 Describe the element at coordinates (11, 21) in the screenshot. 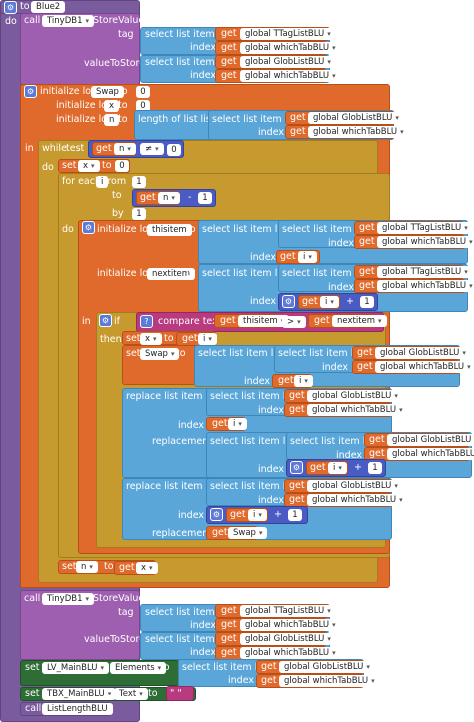

I see `do-label: do` at that location.